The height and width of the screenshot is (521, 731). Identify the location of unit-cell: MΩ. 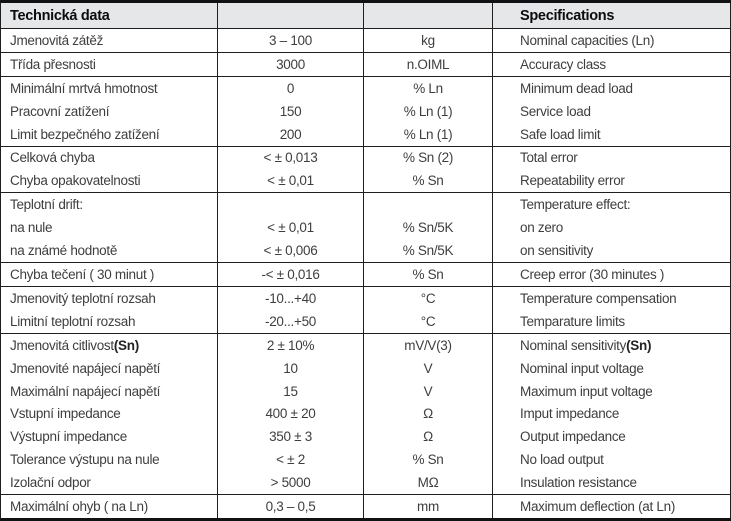
(428, 483).